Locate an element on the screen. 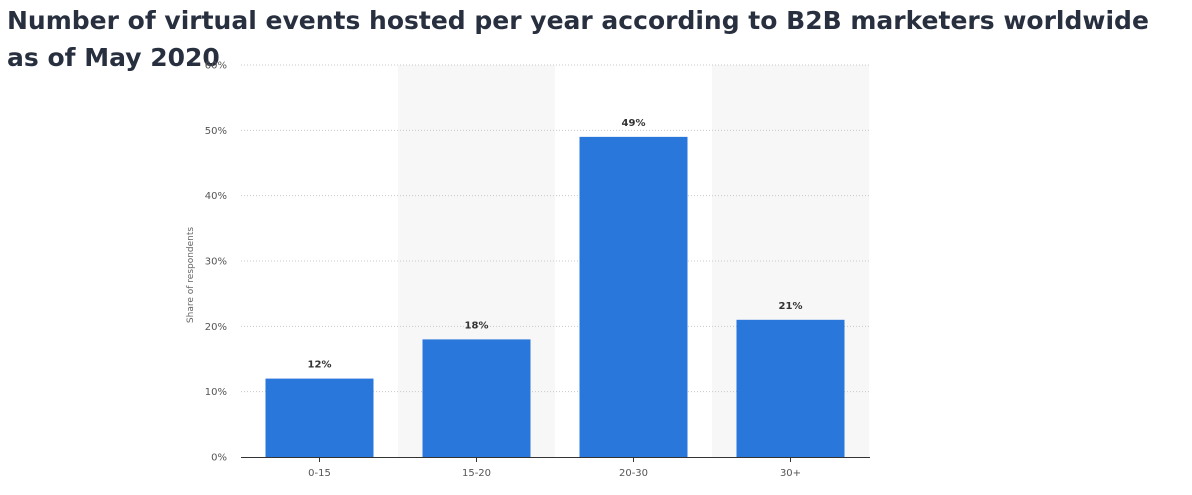  y-axis-title: Share of respondents is located at coordinates (191, 275).